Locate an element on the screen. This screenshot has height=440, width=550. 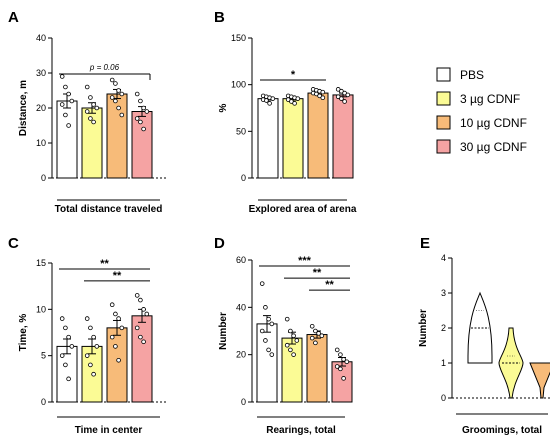
panel-c: C 0 5 10 15 Time, % Time in center ** ** is located at coordinates (87, 335).